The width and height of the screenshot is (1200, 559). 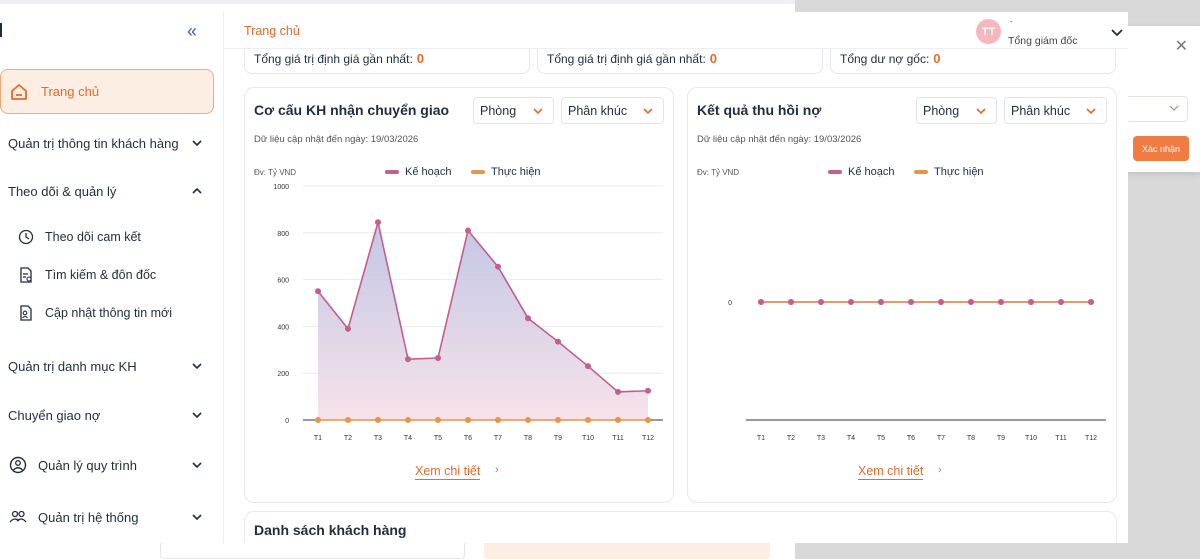 I want to click on card-title: Kết quả thu hồi nợ, so click(x=759, y=110).